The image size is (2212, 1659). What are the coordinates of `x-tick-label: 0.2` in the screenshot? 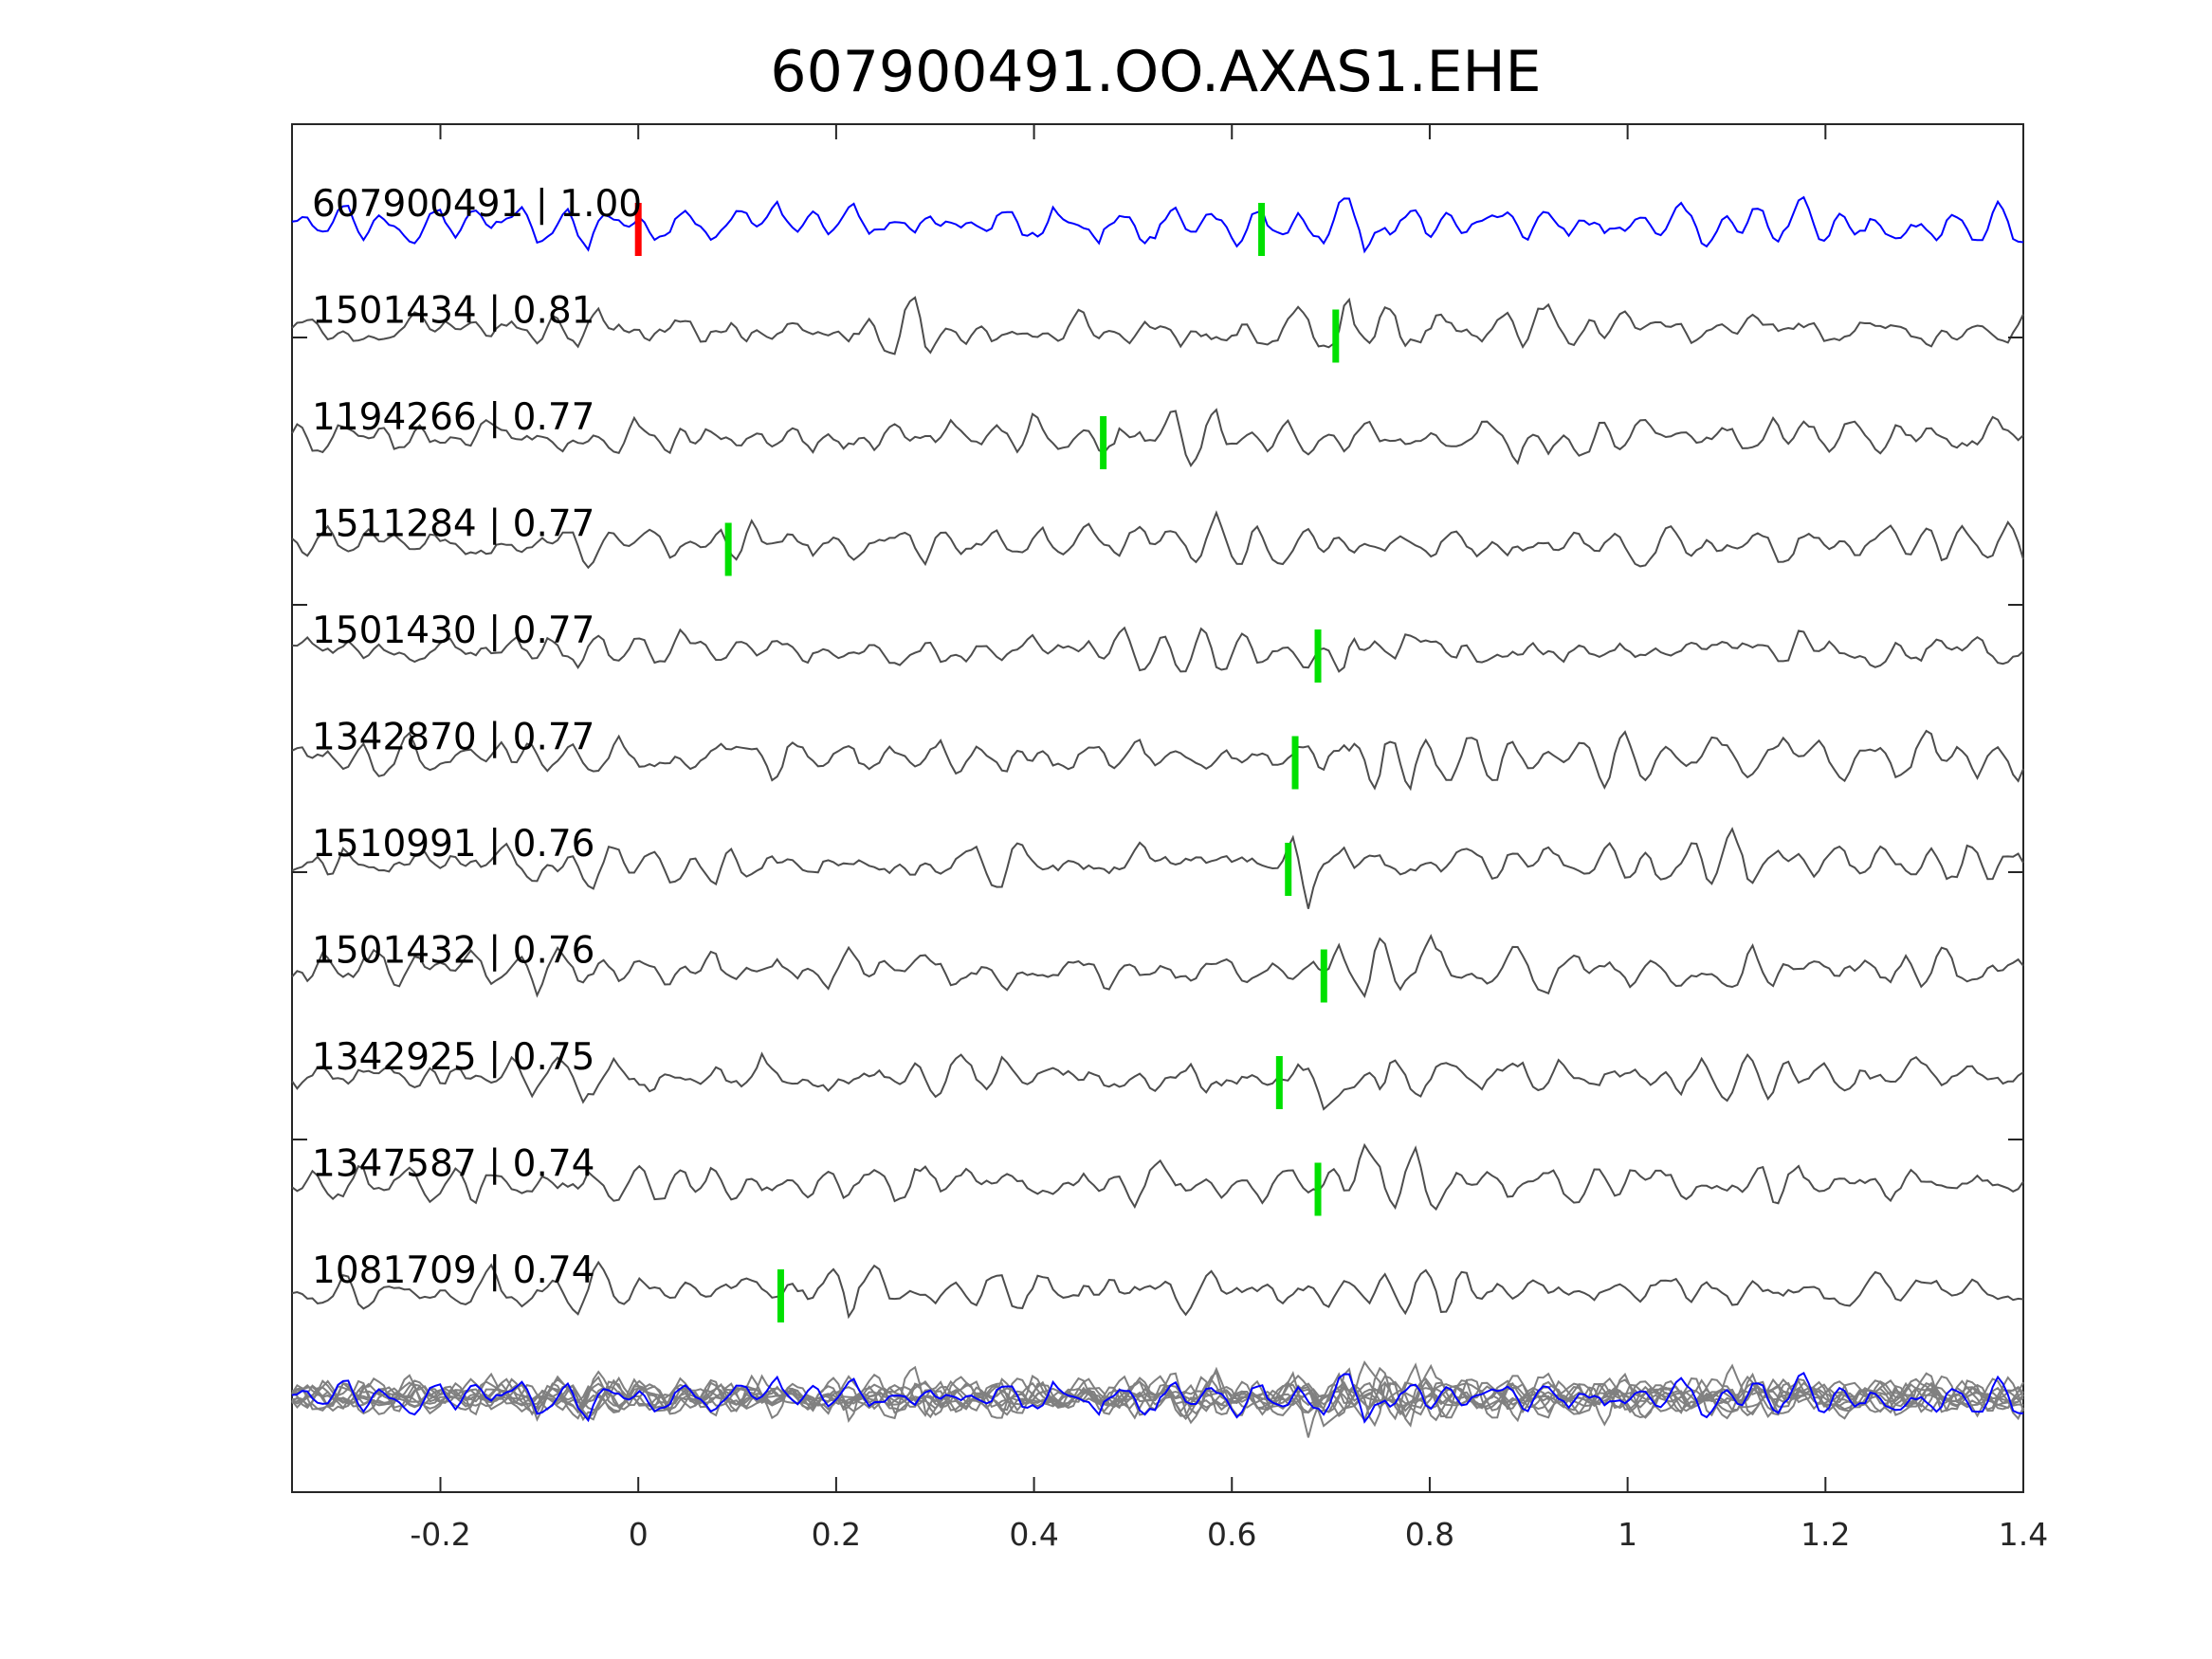 It's located at (836, 1534).